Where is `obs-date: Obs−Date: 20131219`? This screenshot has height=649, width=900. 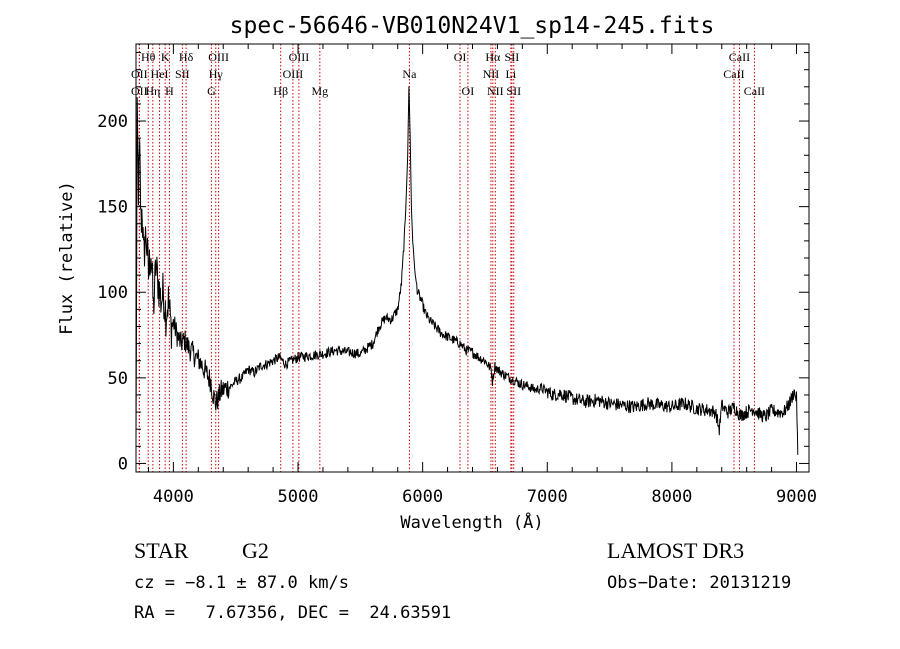
obs-date: Obs−Date: 20131219 is located at coordinates (699, 583).